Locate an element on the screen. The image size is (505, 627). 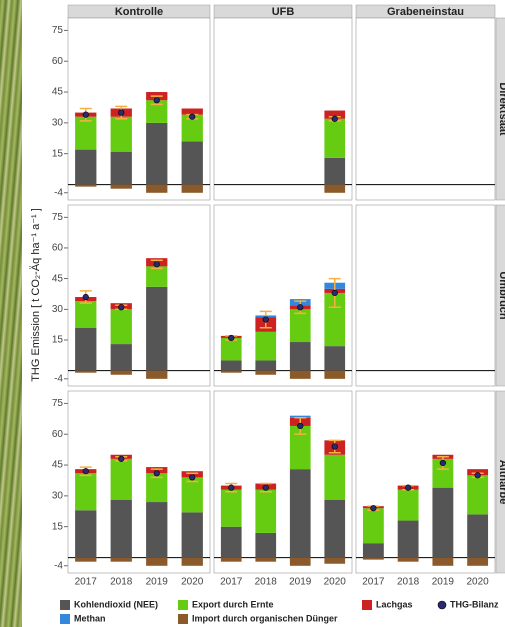
facet-column-label: Grabeneinstau is located at coordinates (425, 12).